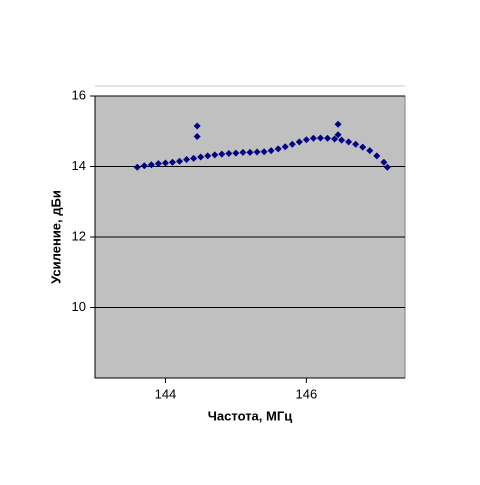 The height and width of the screenshot is (485, 480). Describe the element at coordinates (166, 393) in the screenshot. I see `x-tick-label: 144` at that location.